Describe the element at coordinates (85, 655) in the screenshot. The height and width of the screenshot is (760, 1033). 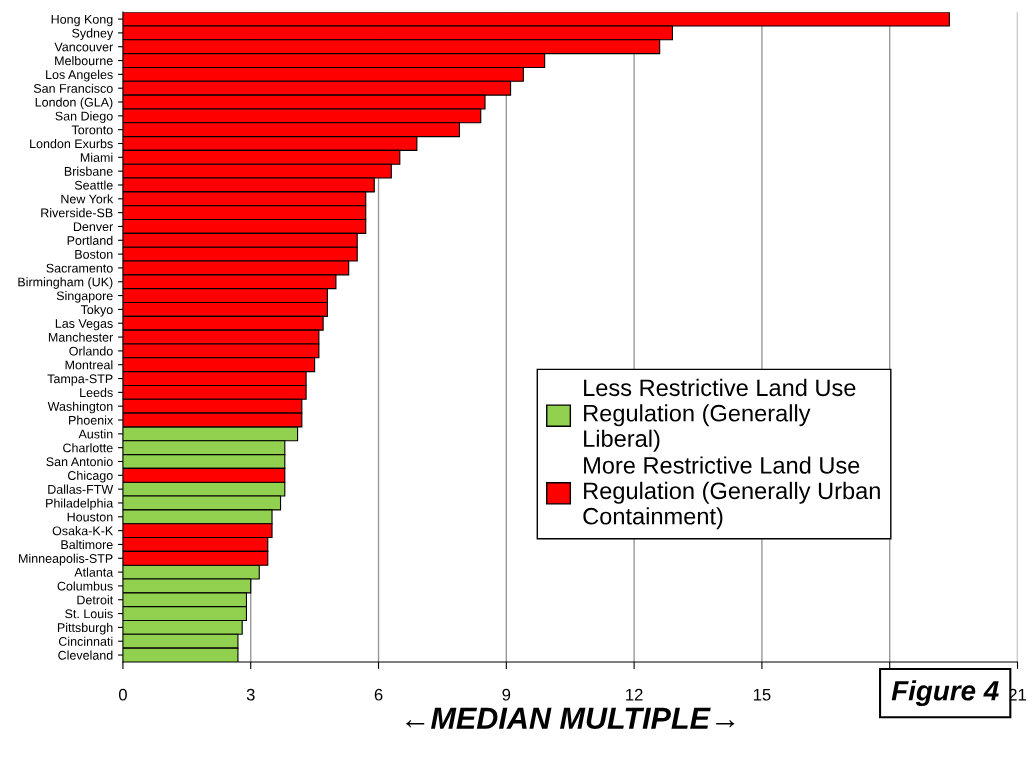
I see `y-tick-label: Cleveland` at that location.